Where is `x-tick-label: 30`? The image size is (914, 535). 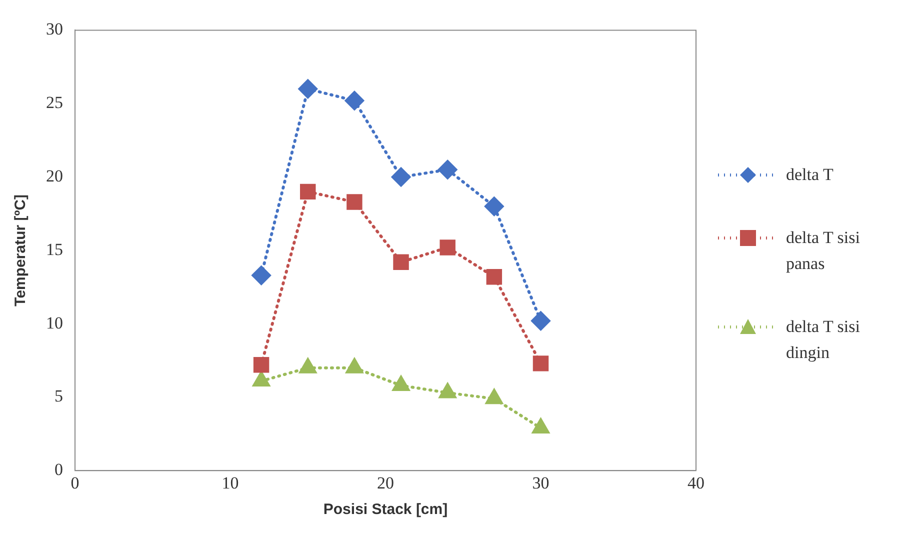 x-tick-label: 30 is located at coordinates (541, 482).